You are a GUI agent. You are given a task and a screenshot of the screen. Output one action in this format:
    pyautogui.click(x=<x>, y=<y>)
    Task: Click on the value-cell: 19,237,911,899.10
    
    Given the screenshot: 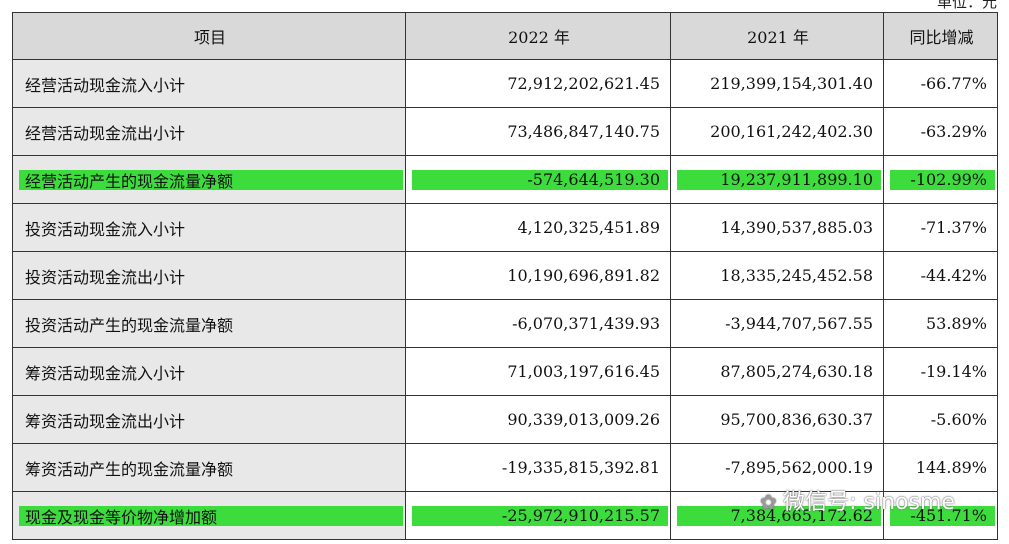 What is the action you would take?
    pyautogui.click(x=777, y=179)
    